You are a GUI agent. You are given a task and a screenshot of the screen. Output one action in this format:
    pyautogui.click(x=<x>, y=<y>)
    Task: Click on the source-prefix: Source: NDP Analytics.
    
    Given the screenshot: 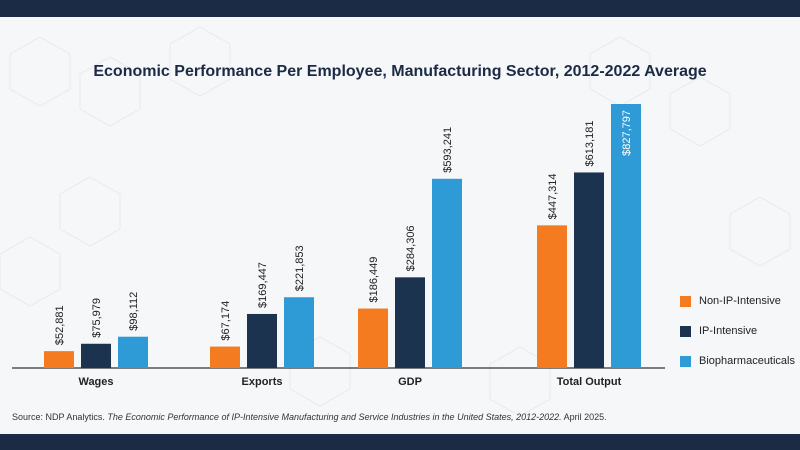 What is the action you would take?
    pyautogui.click(x=58, y=417)
    